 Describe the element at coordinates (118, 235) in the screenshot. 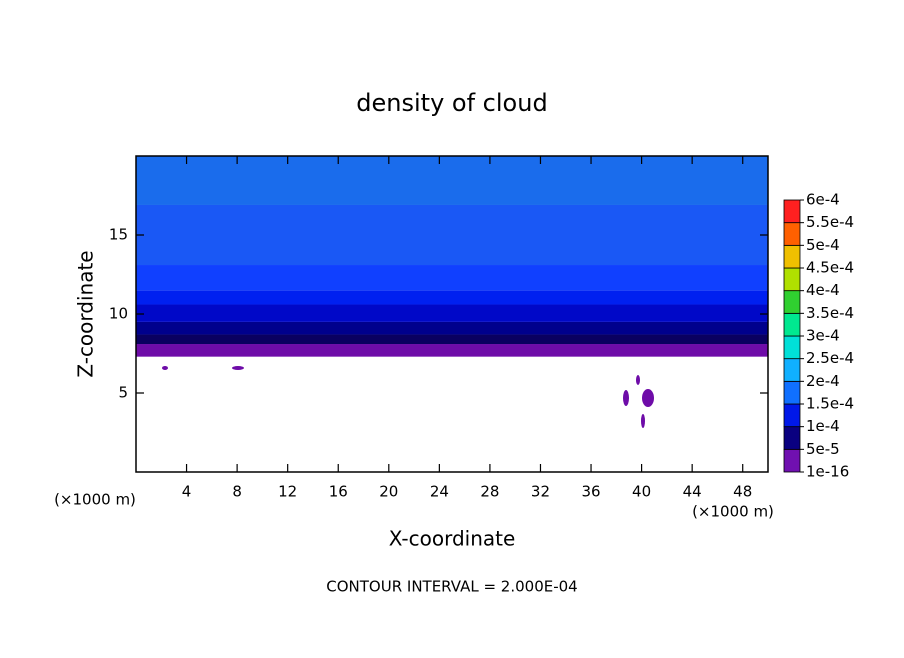

I see `y-tick-label: 15` at that location.